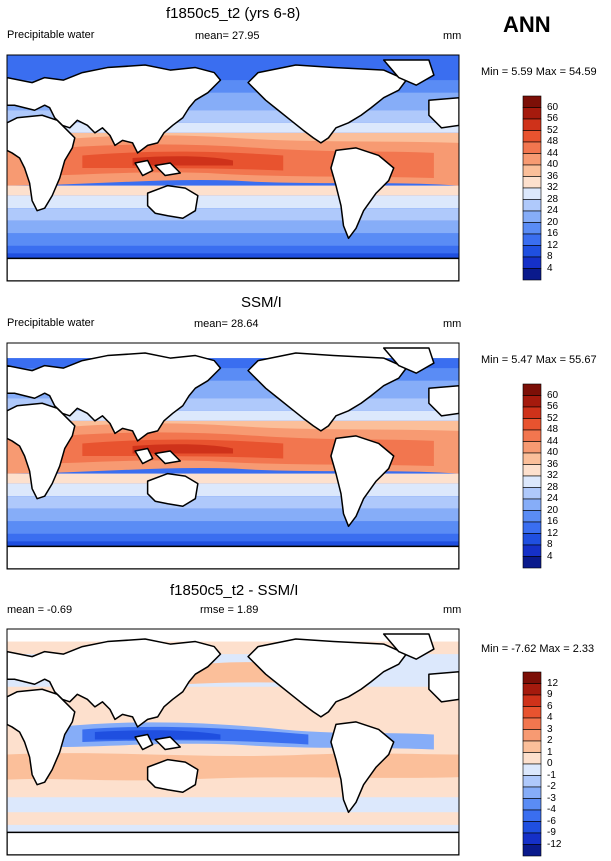 This screenshot has height=861, width=611. Describe the element at coordinates (229, 610) in the screenshot. I see `panel3-rmse: rmse = 1.89` at that location.